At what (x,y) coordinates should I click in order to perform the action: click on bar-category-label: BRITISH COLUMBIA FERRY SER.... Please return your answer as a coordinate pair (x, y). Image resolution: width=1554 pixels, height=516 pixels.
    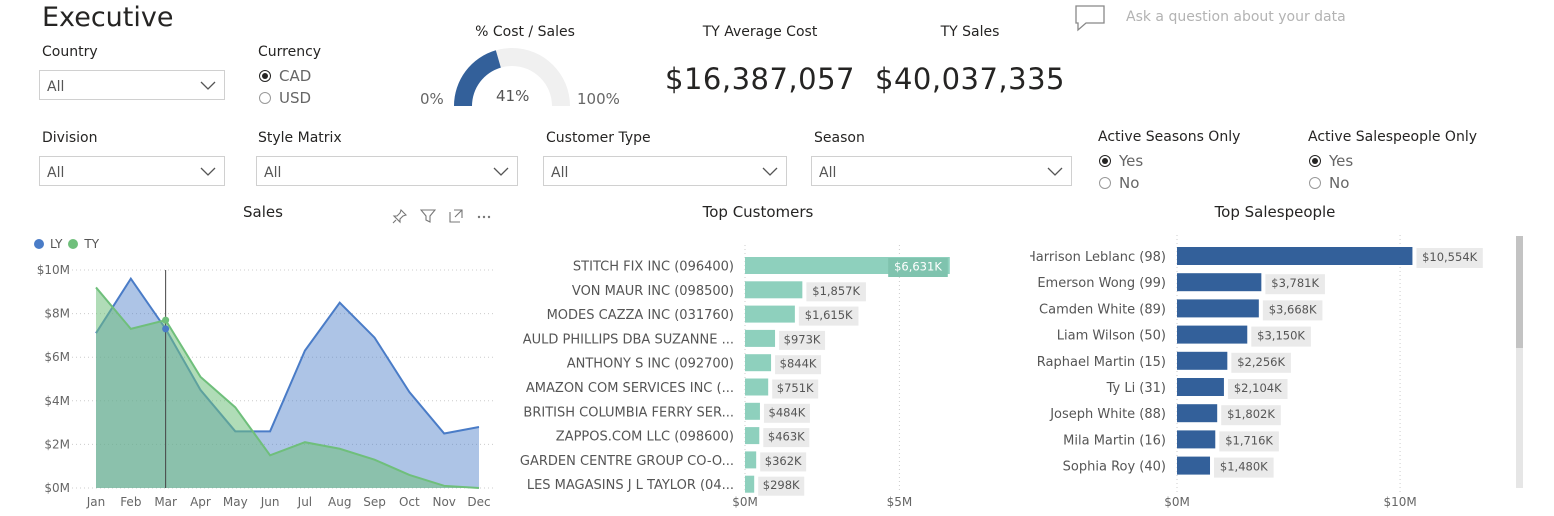
    Looking at the image, I should click on (628, 412).